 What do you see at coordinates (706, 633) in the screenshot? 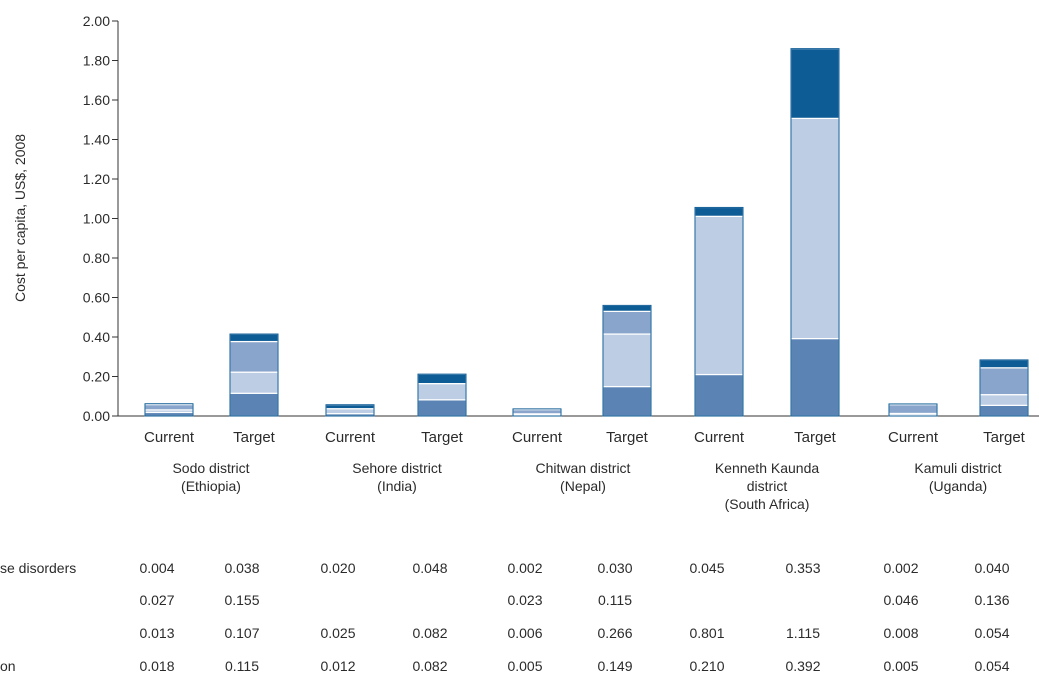
I see `table-cell: 0.801` at bounding box center [706, 633].